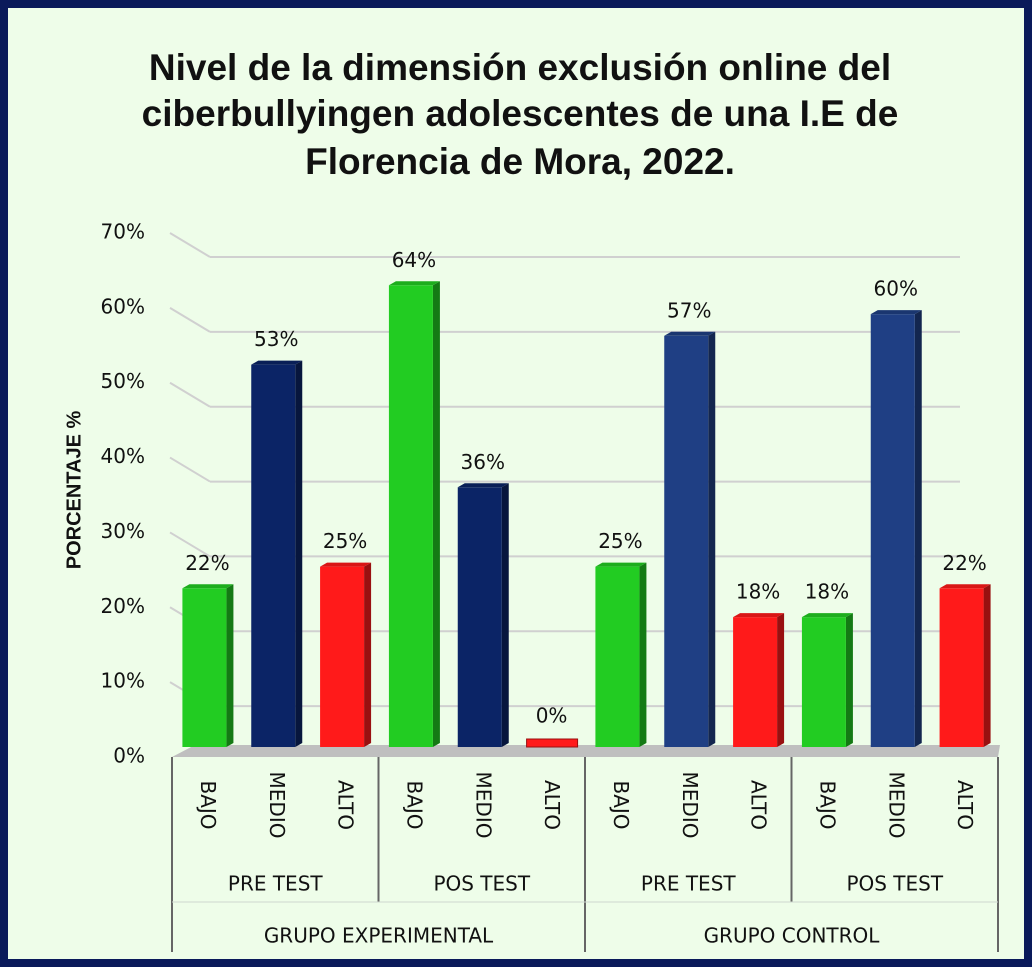 The height and width of the screenshot is (967, 1032). I want to click on data-label: 64%, so click(414, 260).